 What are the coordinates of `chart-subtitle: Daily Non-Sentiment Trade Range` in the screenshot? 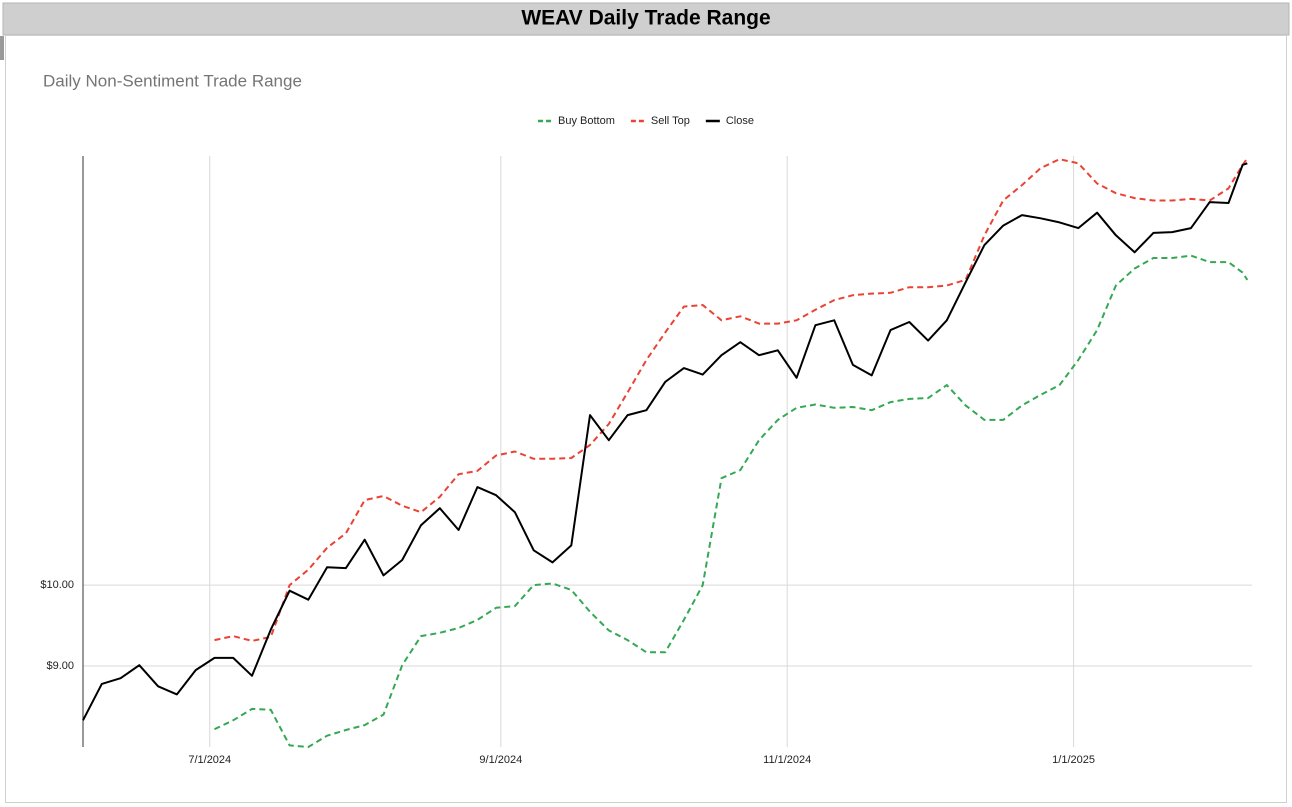 It's located at (172, 80).